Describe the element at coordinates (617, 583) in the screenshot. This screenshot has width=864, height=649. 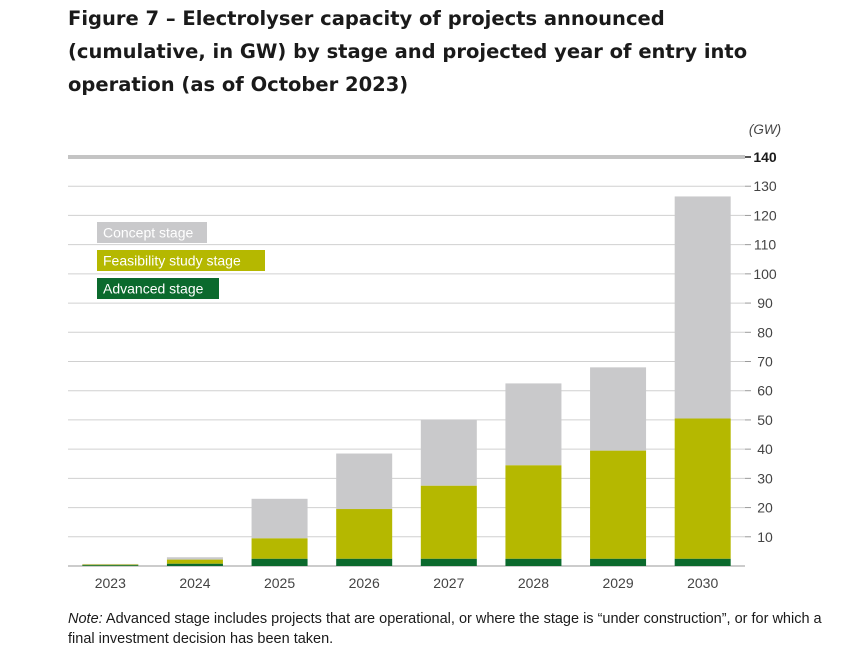
I see `x-tick-label: 2029` at that location.